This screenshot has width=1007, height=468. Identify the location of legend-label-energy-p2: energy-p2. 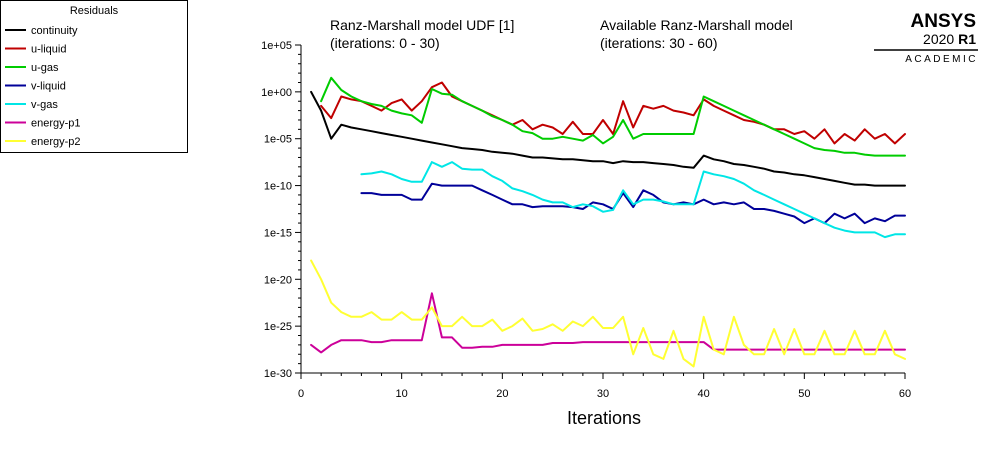
(56, 142).